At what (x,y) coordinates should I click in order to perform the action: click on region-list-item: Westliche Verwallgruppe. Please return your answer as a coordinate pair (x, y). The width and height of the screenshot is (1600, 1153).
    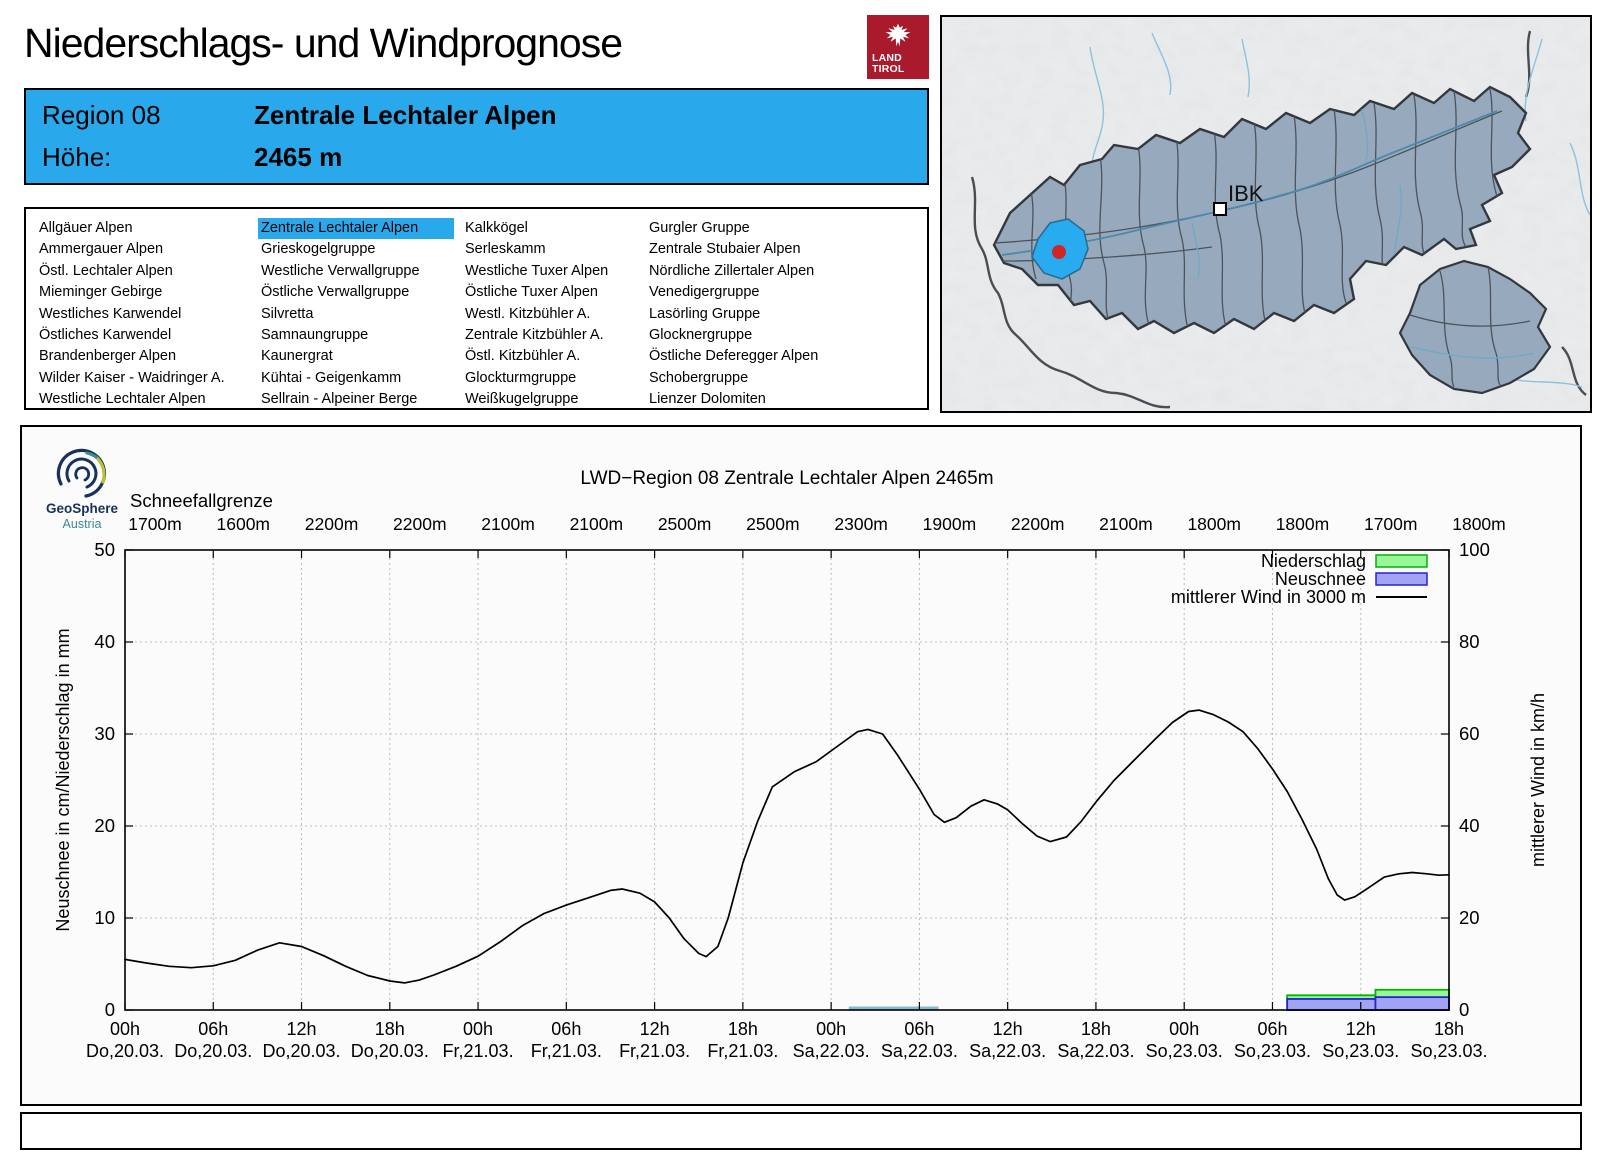
    Looking at the image, I should click on (340, 270).